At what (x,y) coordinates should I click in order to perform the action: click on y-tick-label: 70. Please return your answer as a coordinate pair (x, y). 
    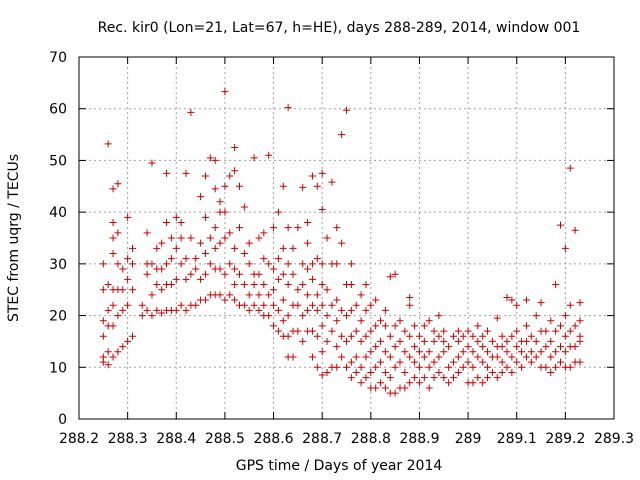
    Looking at the image, I should click on (58, 58).